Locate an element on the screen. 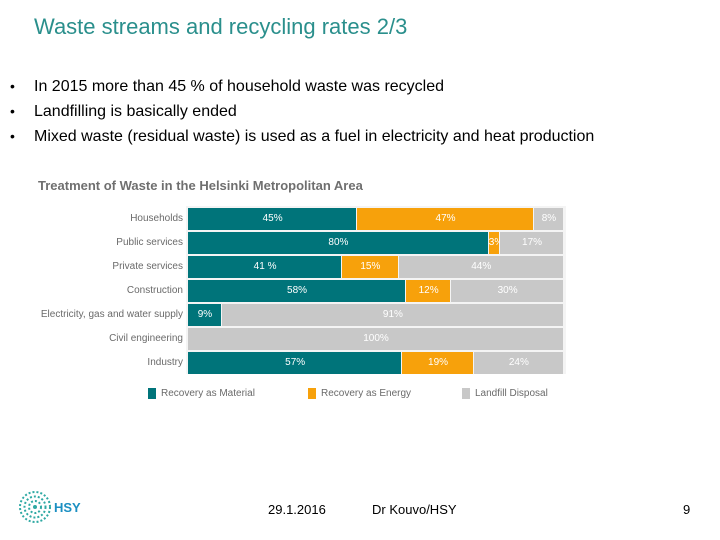 Image resolution: width=720 pixels, height=540 pixels. legend-label: Landfill Disposal is located at coordinates (511, 393).